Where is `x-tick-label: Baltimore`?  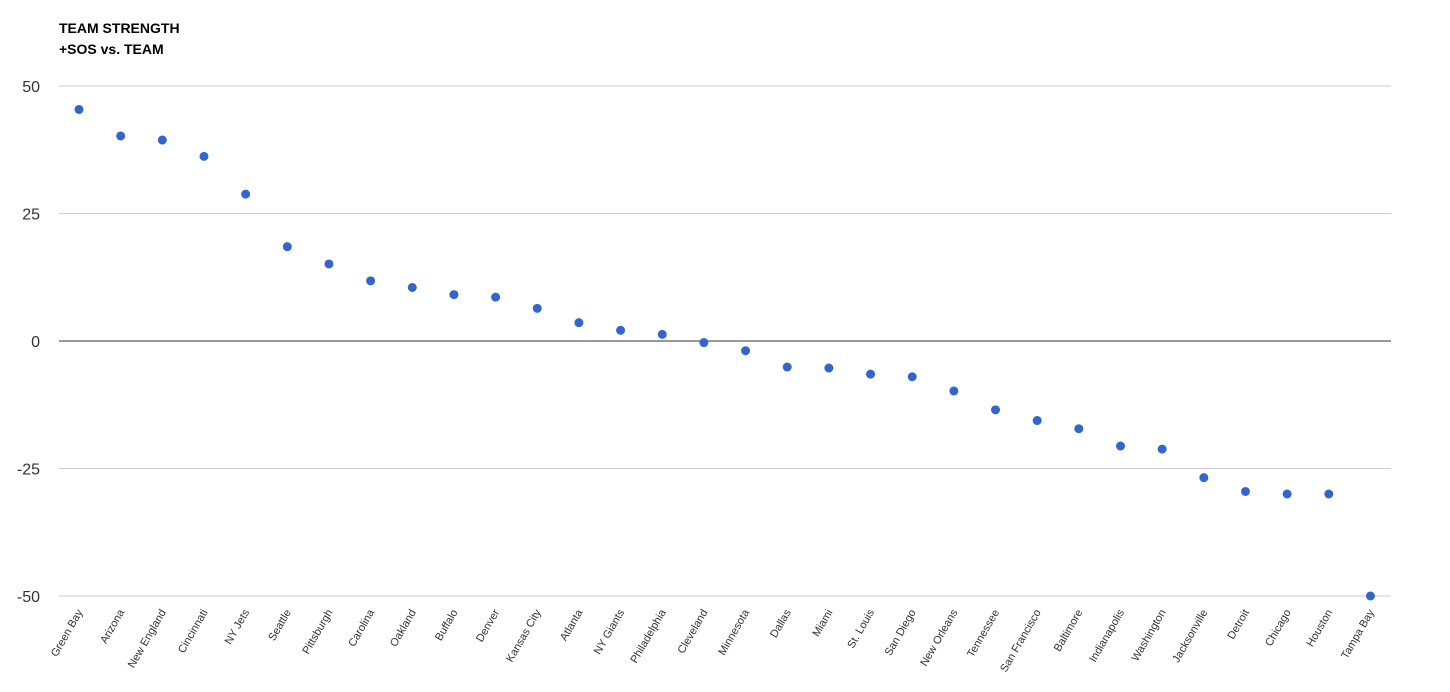 x-tick-label: Baltimore is located at coordinates (1069, 631).